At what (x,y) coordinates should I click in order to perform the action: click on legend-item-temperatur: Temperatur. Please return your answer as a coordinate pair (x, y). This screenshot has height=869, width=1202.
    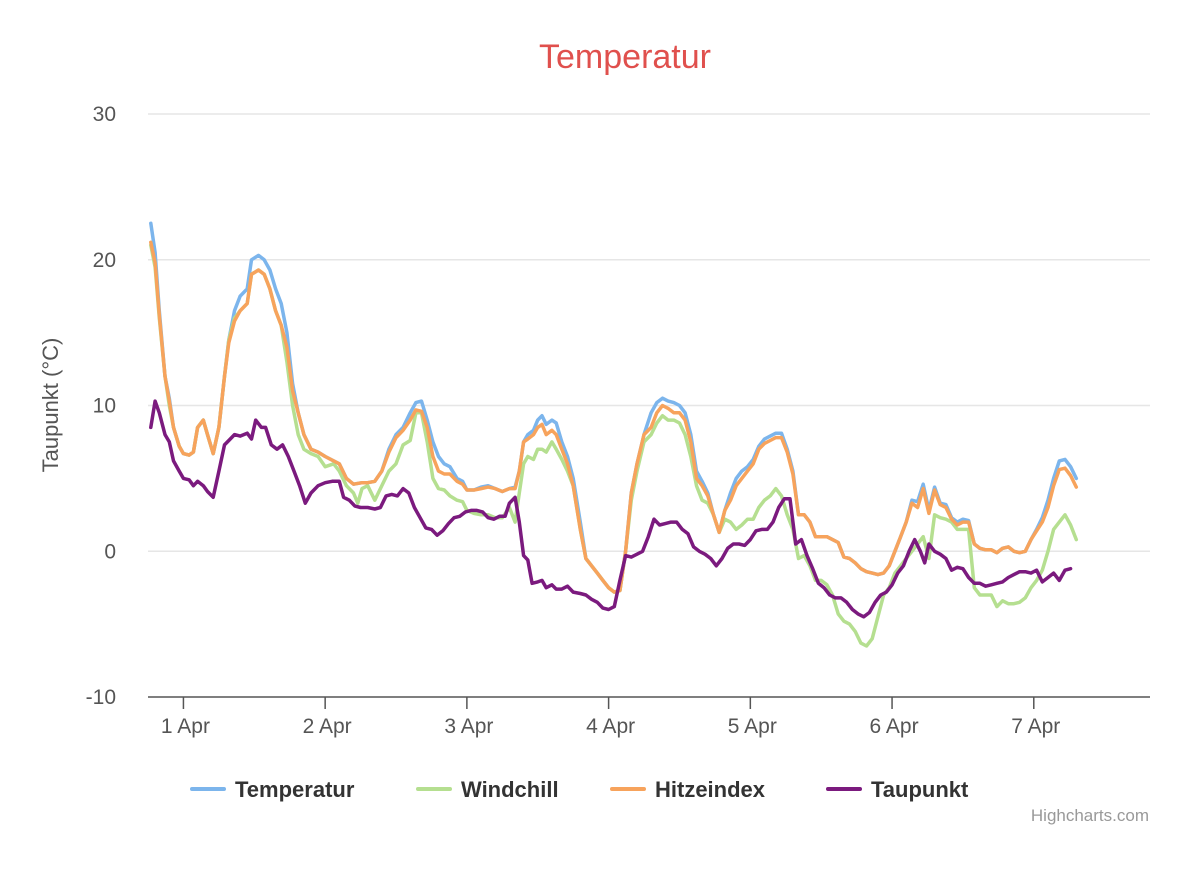
    Looking at the image, I should click on (272, 789).